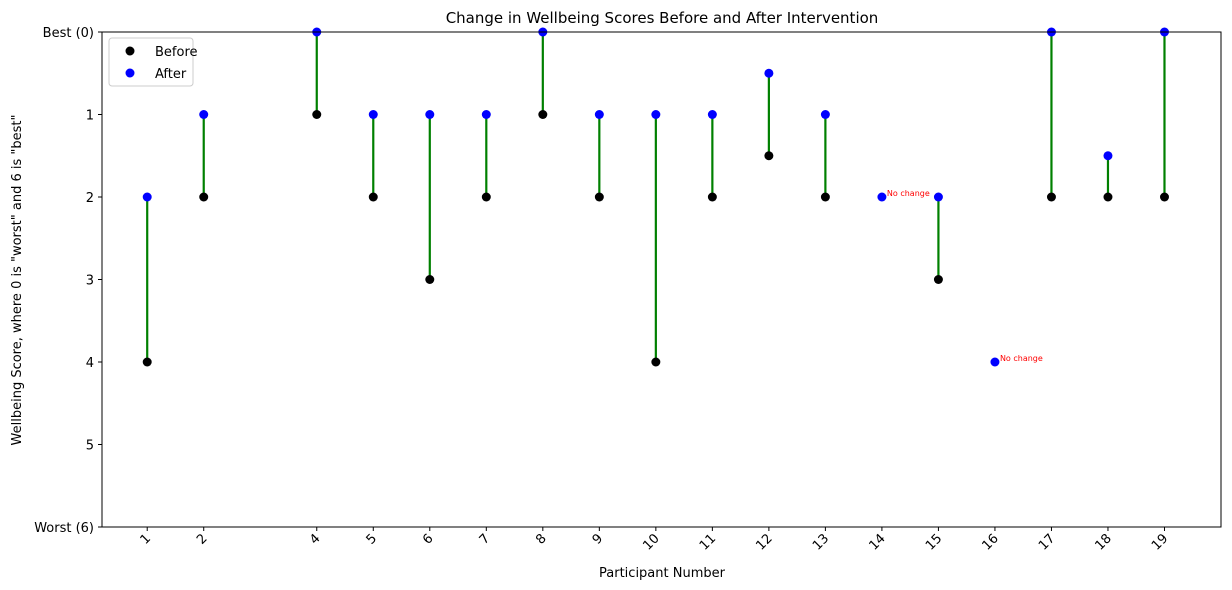  What do you see at coordinates (90, 198) in the screenshot?
I see `y-tick-label: 2` at bounding box center [90, 198].